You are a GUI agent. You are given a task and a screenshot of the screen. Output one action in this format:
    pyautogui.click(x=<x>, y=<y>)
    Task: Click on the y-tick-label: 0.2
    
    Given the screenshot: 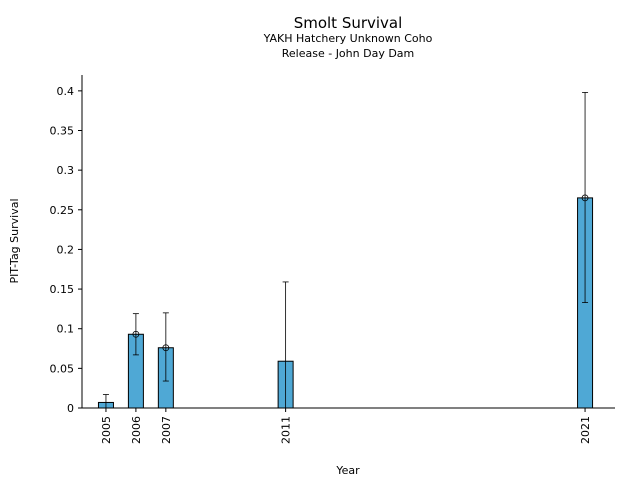 What is the action you would take?
    pyautogui.click(x=66, y=249)
    